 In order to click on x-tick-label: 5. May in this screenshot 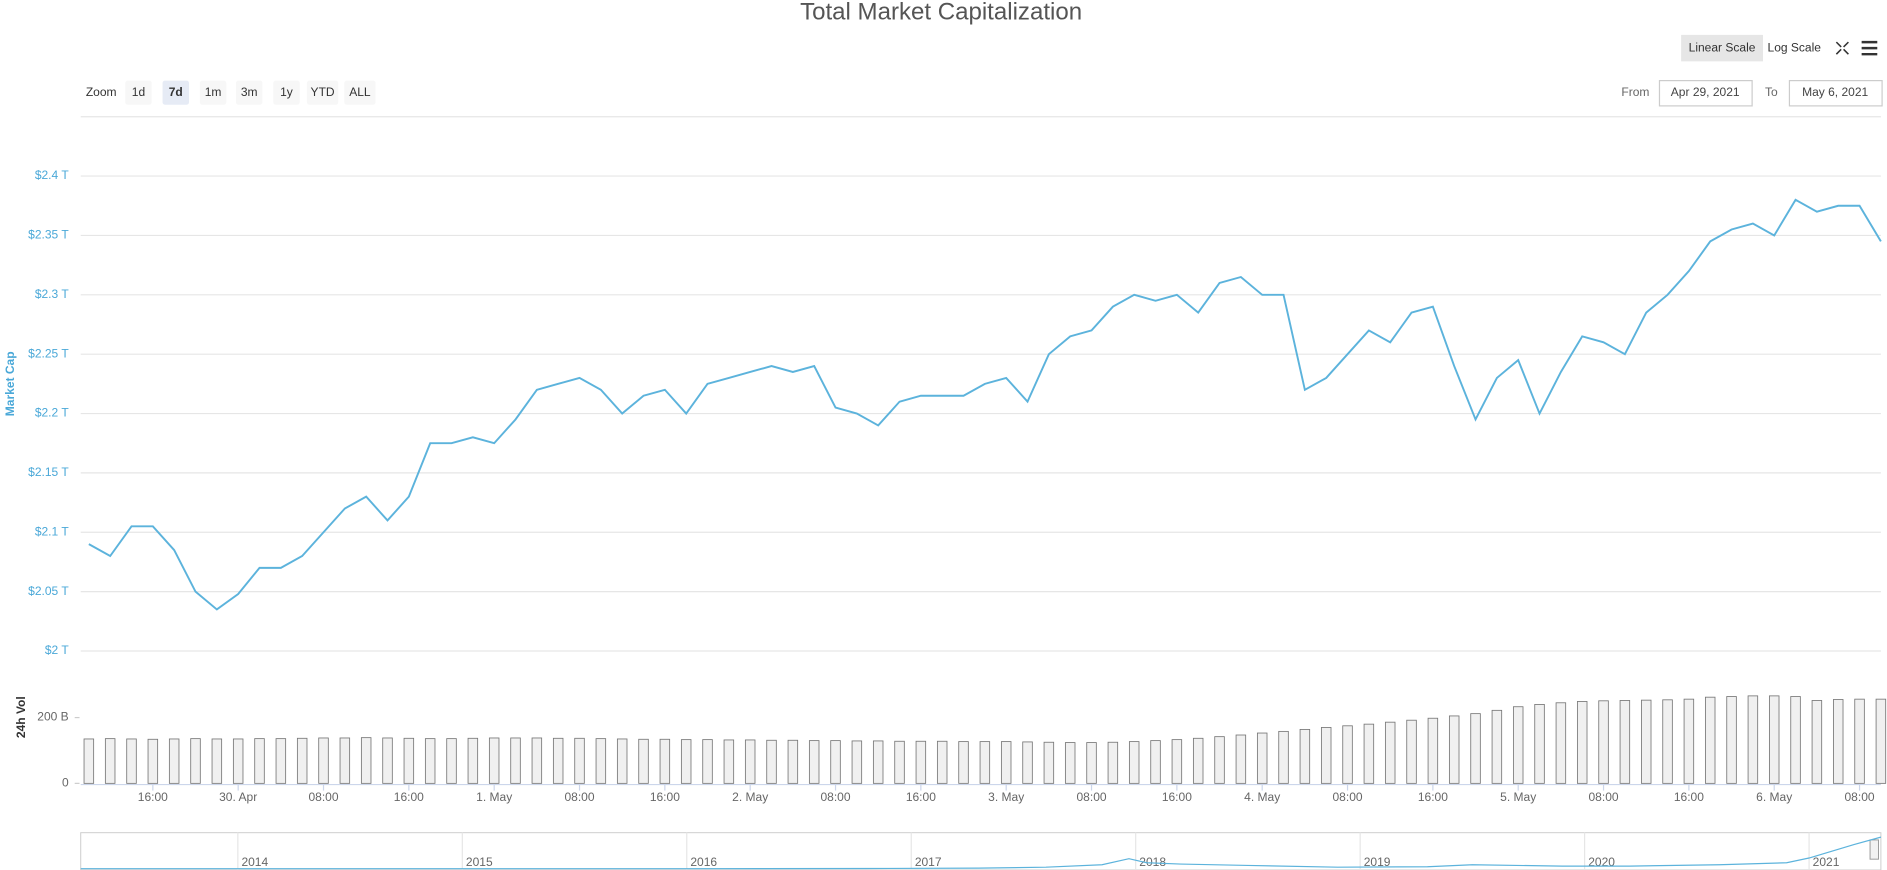, I will do `click(1518, 797)`.